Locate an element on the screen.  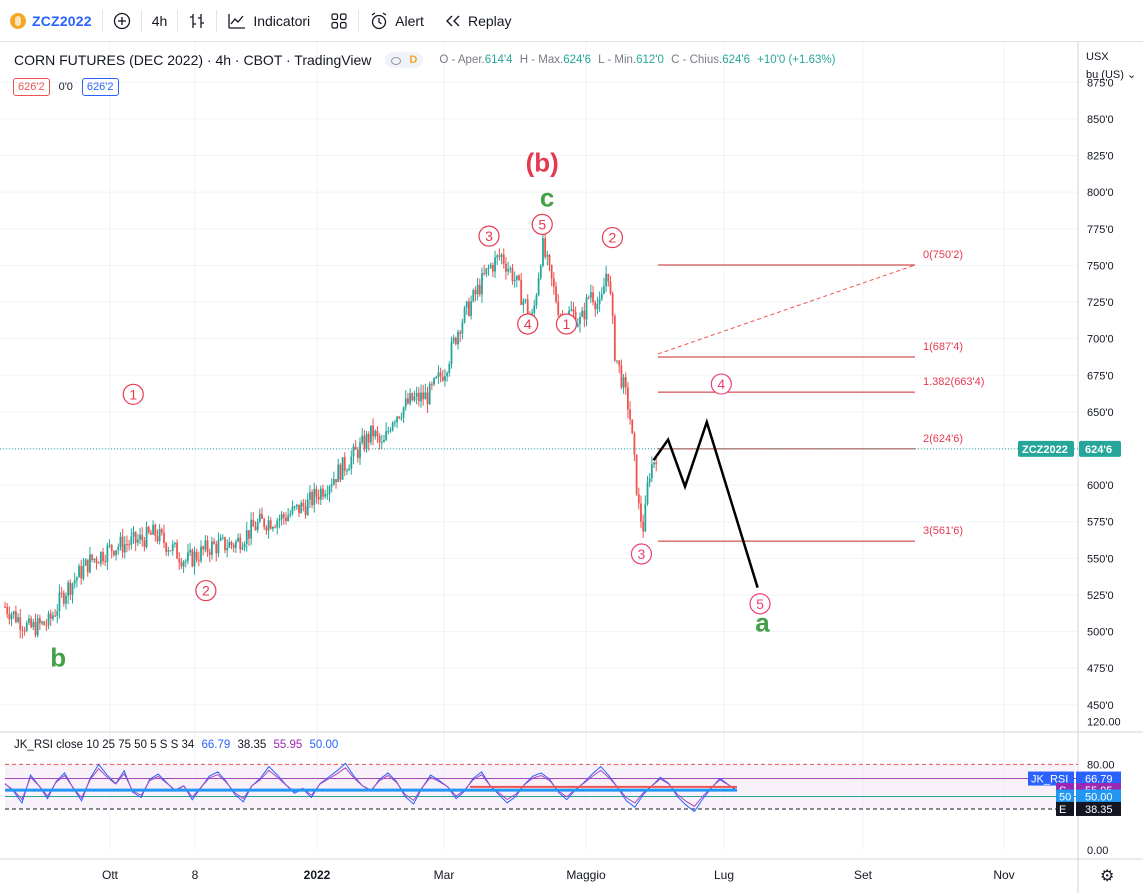
bar-style-button is located at coordinates (197, 21).